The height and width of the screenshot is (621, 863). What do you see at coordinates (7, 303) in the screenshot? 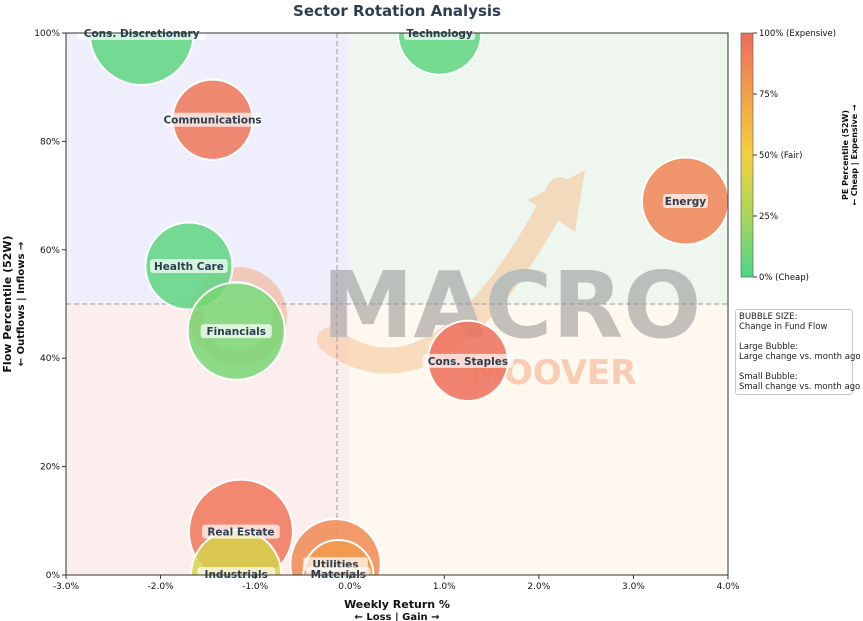
I see `y-axis-label: Flow Percentile (52W)` at bounding box center [7, 303].